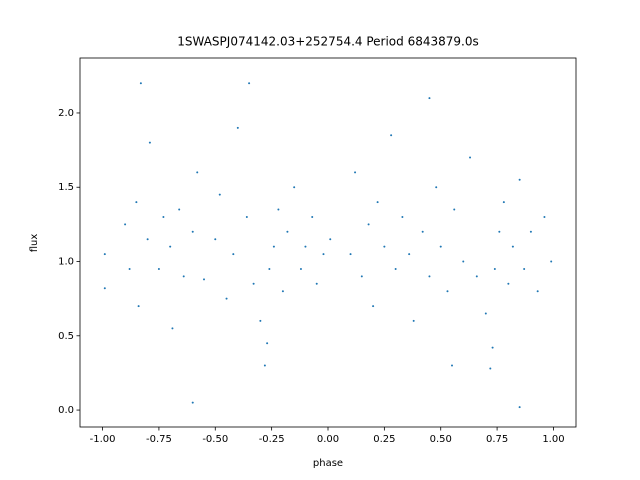  I want to click on x-tick-label: 0.00, so click(328, 439).